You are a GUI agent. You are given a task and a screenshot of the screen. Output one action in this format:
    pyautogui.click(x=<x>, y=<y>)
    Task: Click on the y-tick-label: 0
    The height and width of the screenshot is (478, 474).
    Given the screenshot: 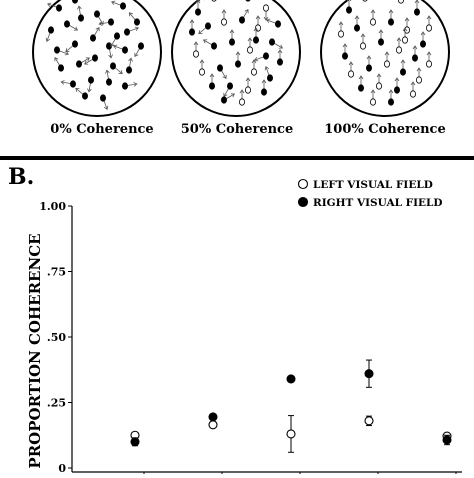 What is the action you would take?
    pyautogui.click(x=62, y=468)
    